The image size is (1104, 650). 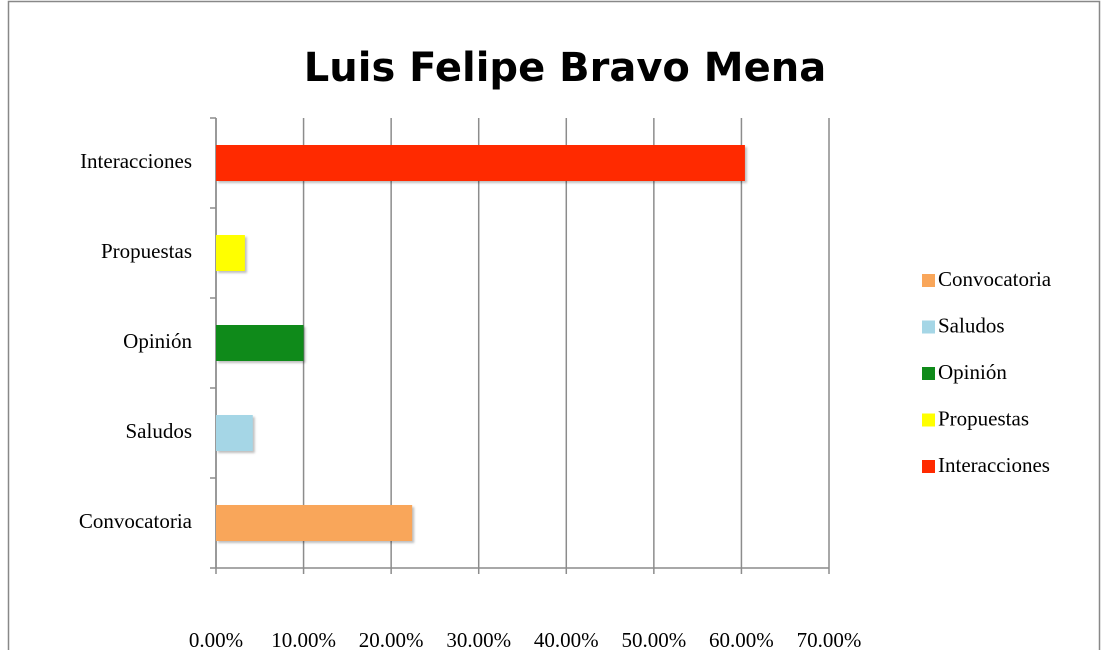 What do you see at coordinates (994, 465) in the screenshot?
I see `legend-label: Interacciones` at bounding box center [994, 465].